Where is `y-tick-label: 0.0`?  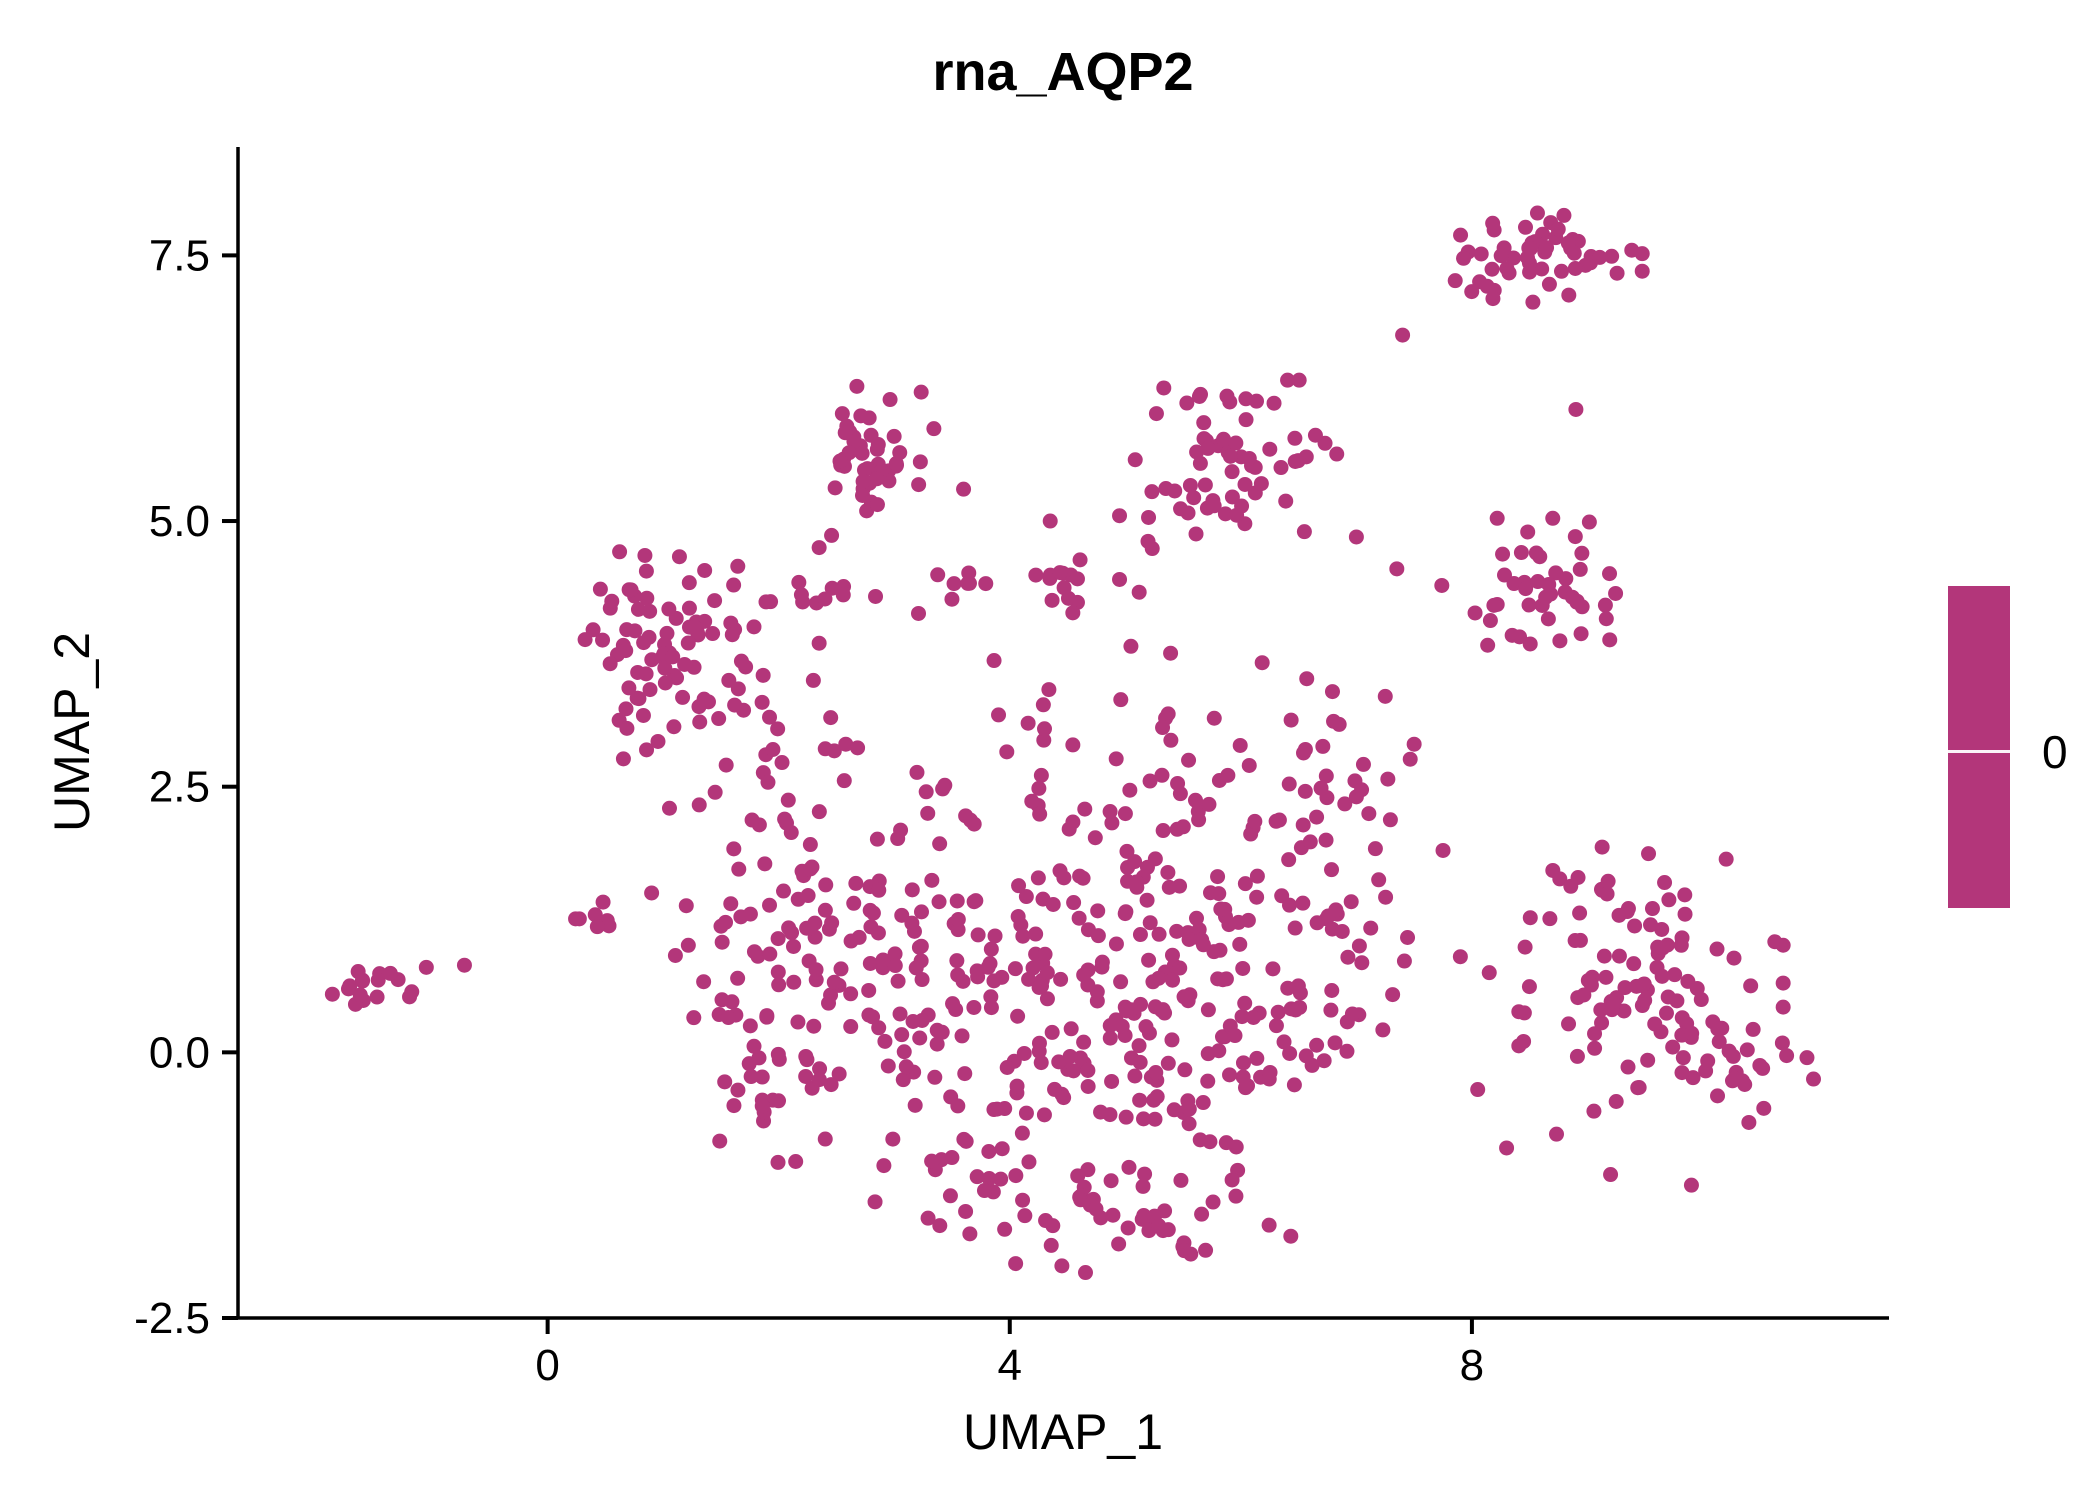 y-tick-label: 0.0 is located at coordinates (179, 1052).